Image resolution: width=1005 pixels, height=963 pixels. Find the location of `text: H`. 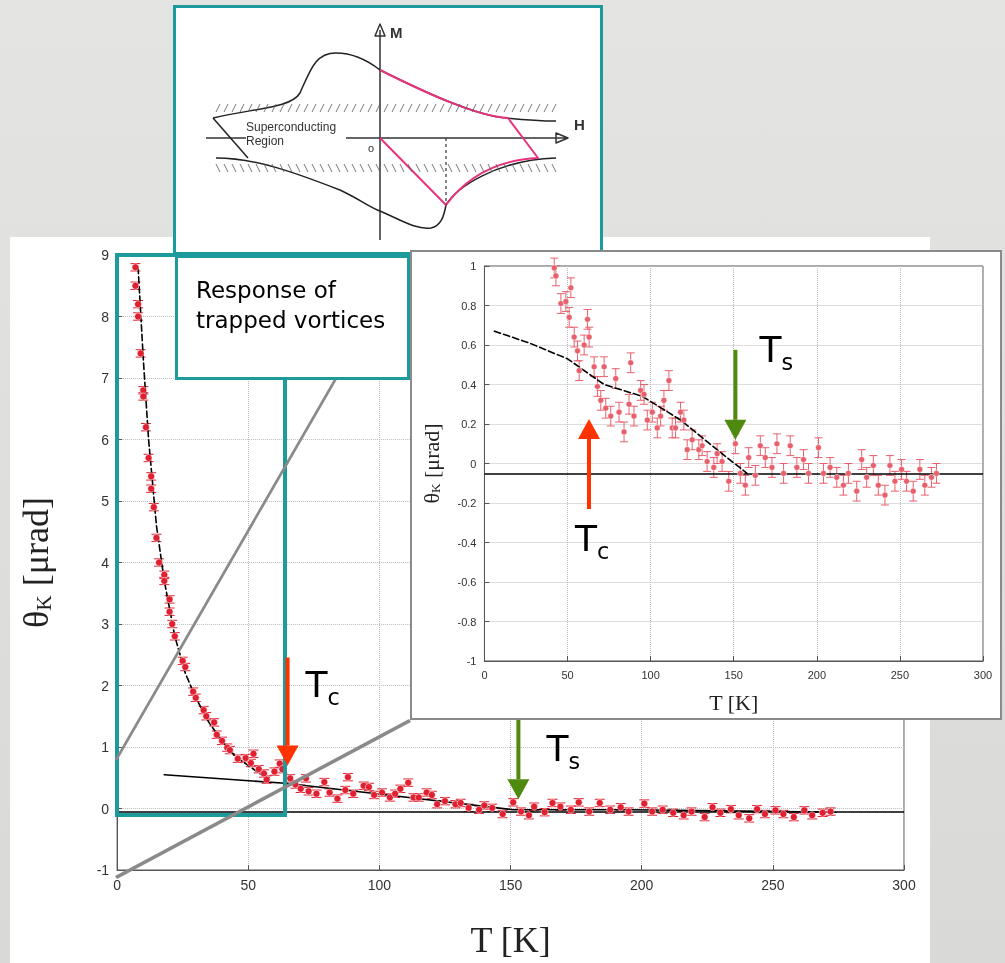

text: H is located at coordinates (579, 125).